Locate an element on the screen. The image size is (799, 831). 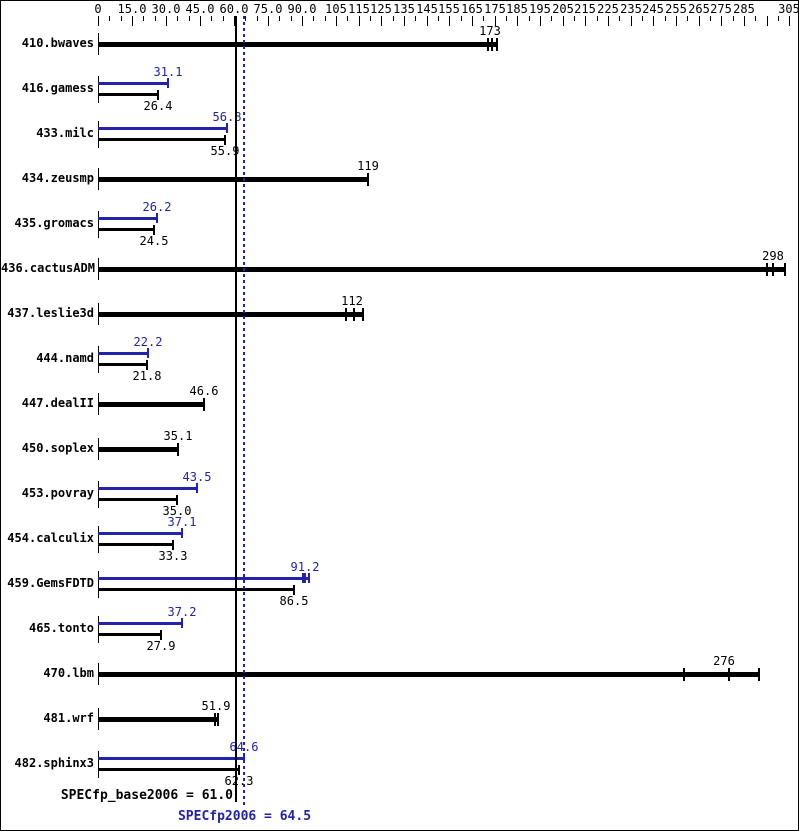
peak-value-label: 26.2 is located at coordinates (157, 207).